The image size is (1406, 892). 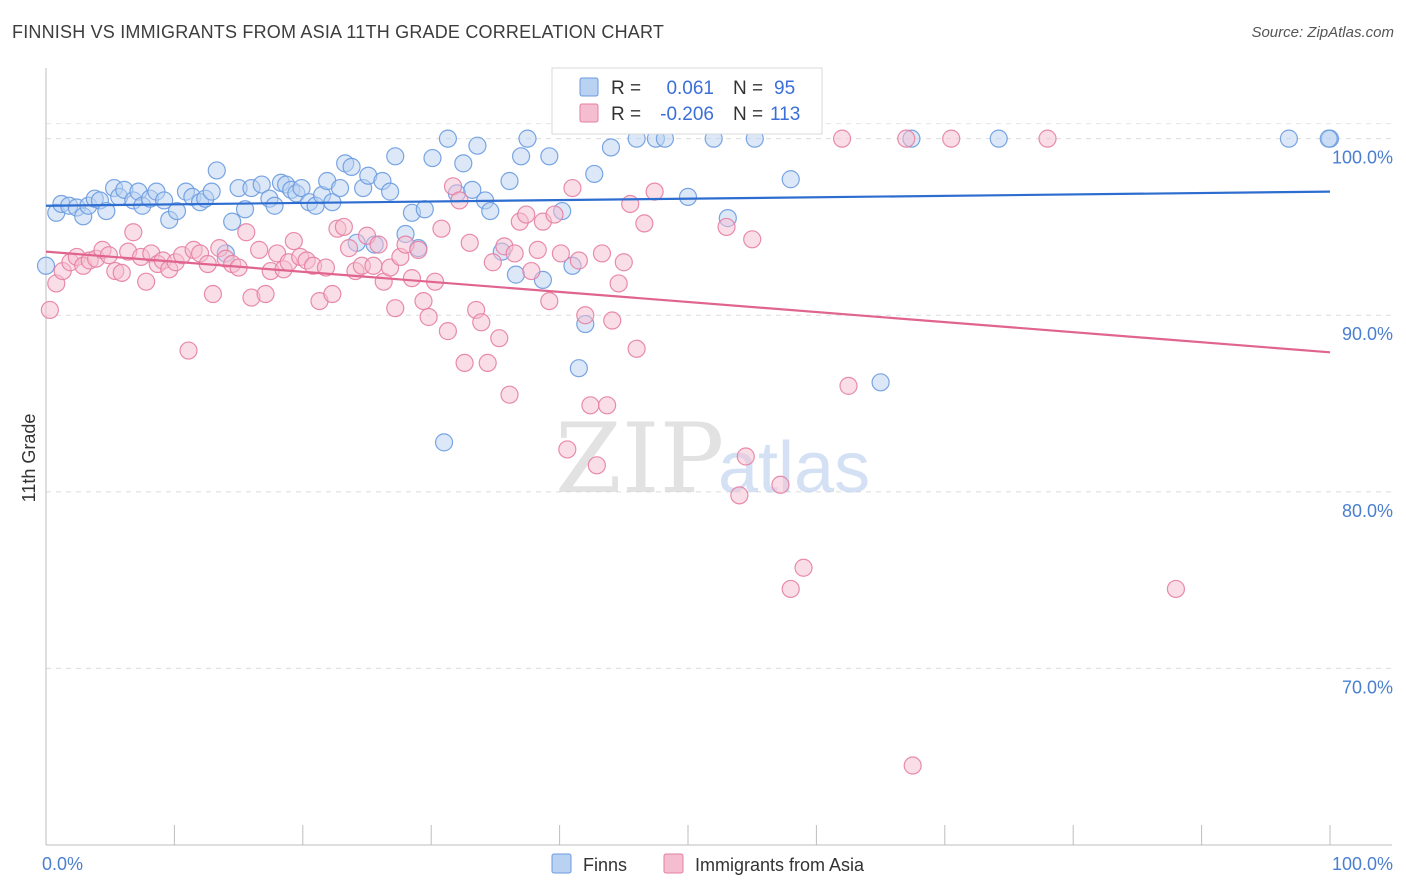 I want to click on stats-r-label-immigrants-asia: R =, so click(x=626, y=114).